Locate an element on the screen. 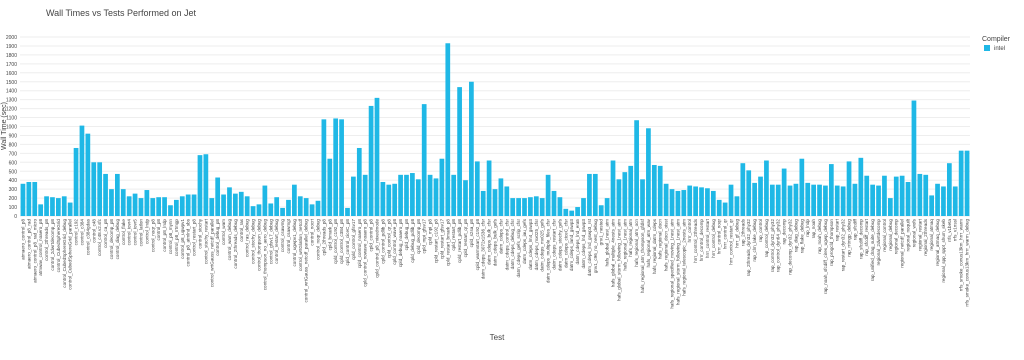  x-tick-label: control_CubedSphereGrid_parallel is located at coordinates (70, 254).